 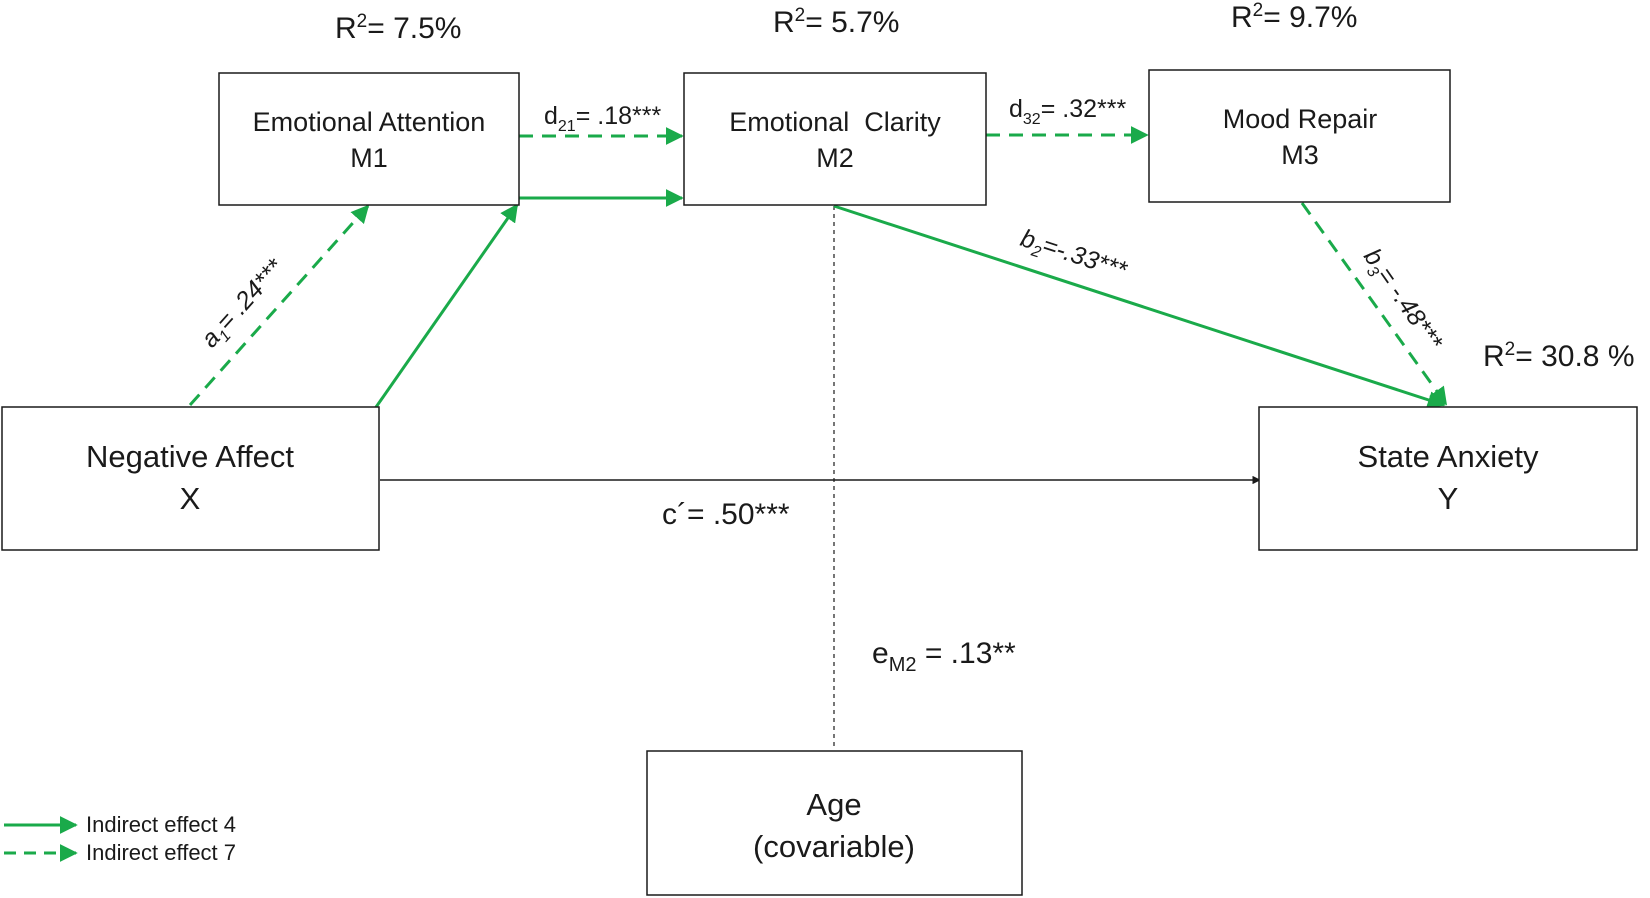 What do you see at coordinates (1073, 256) in the screenshot?
I see `b2-label: b2=-.33***` at bounding box center [1073, 256].